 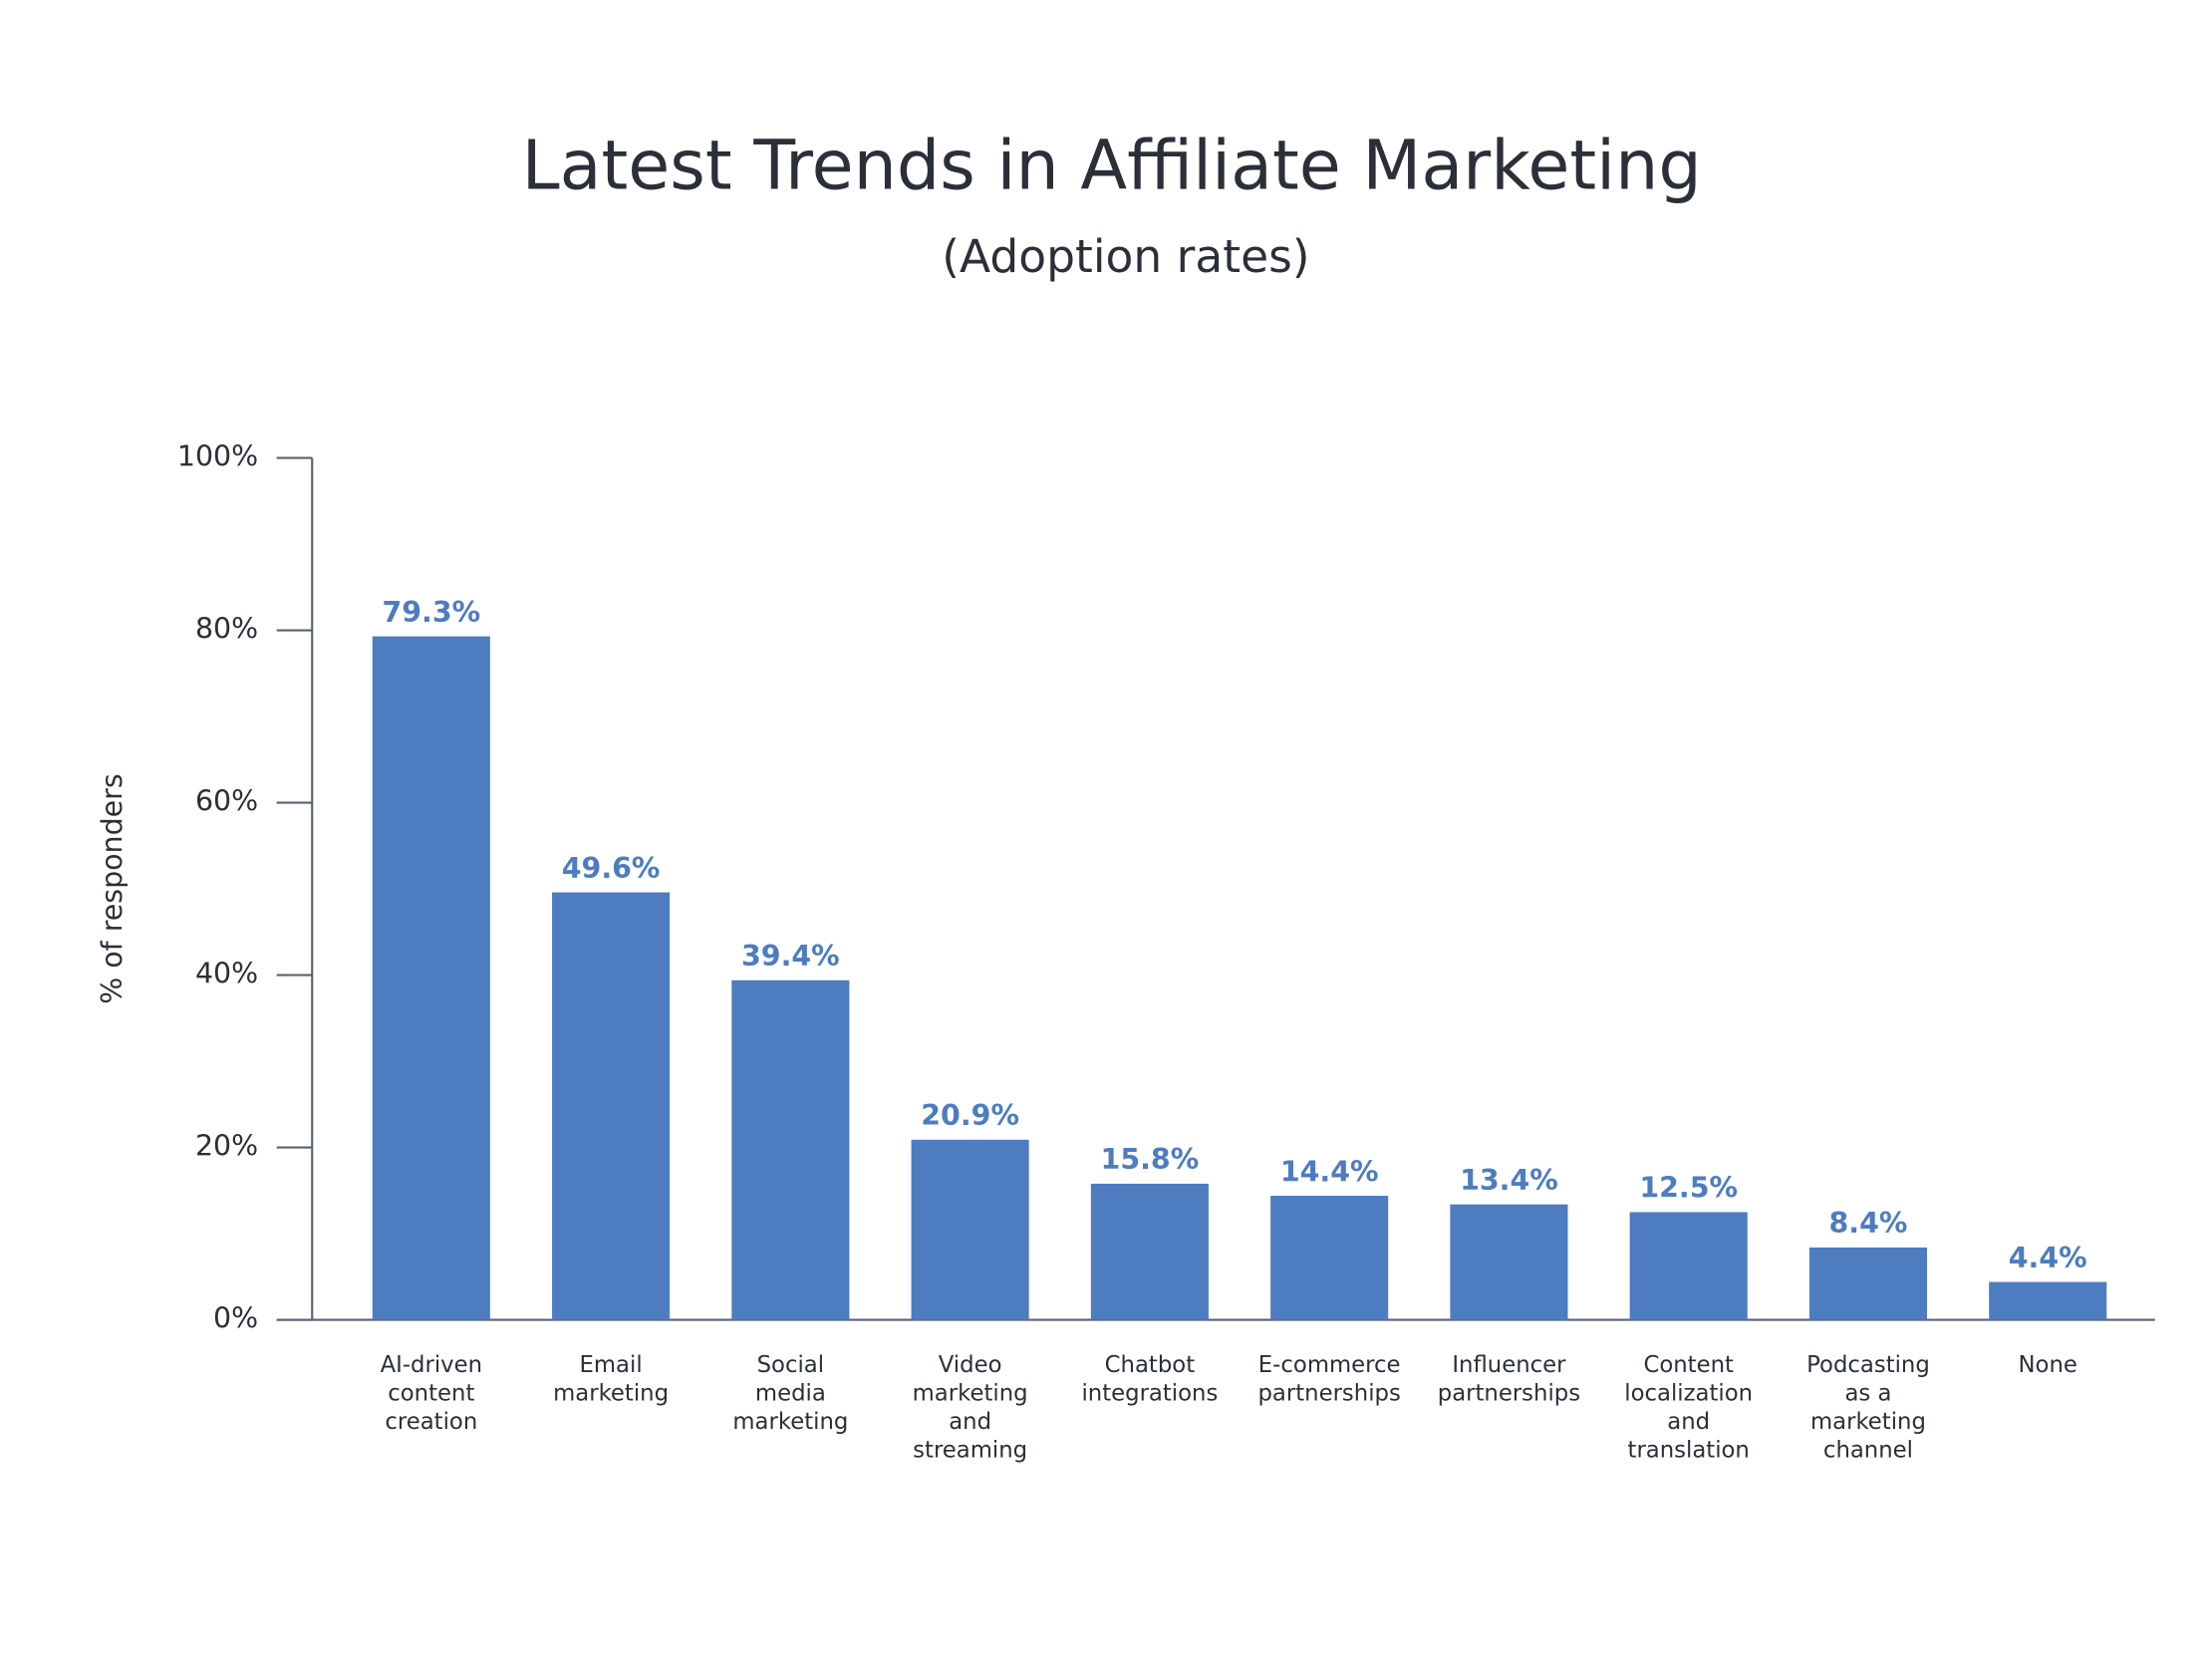 What do you see at coordinates (1868, 1450) in the screenshot?
I see `label-line: channel` at bounding box center [1868, 1450].